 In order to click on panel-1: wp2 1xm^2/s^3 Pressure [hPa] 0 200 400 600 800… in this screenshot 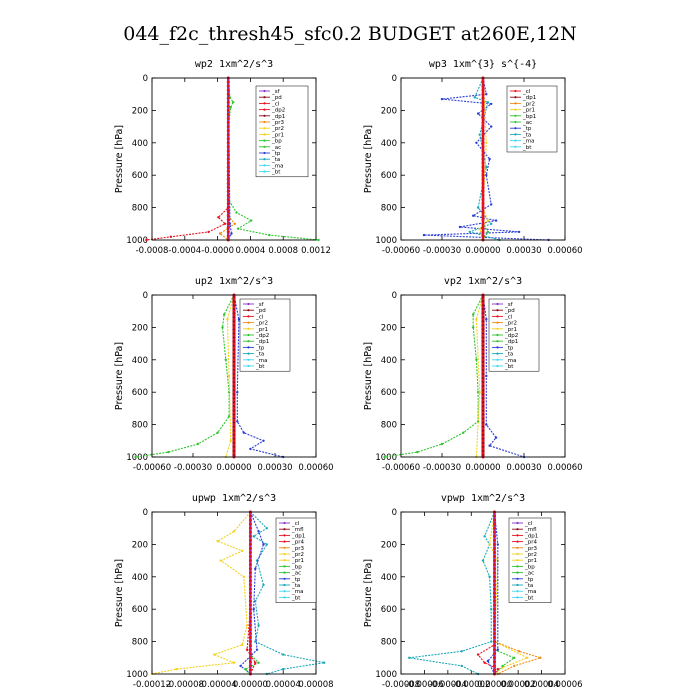, I will do `click(222, 157)`.